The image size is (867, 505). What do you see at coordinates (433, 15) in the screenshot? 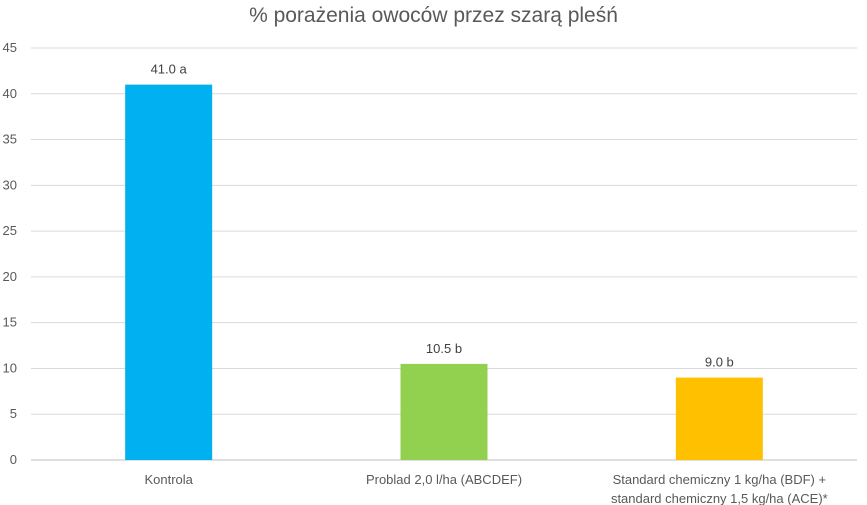
I see `chart-title: % porażenia owoców przez szarą pleśń` at bounding box center [433, 15].